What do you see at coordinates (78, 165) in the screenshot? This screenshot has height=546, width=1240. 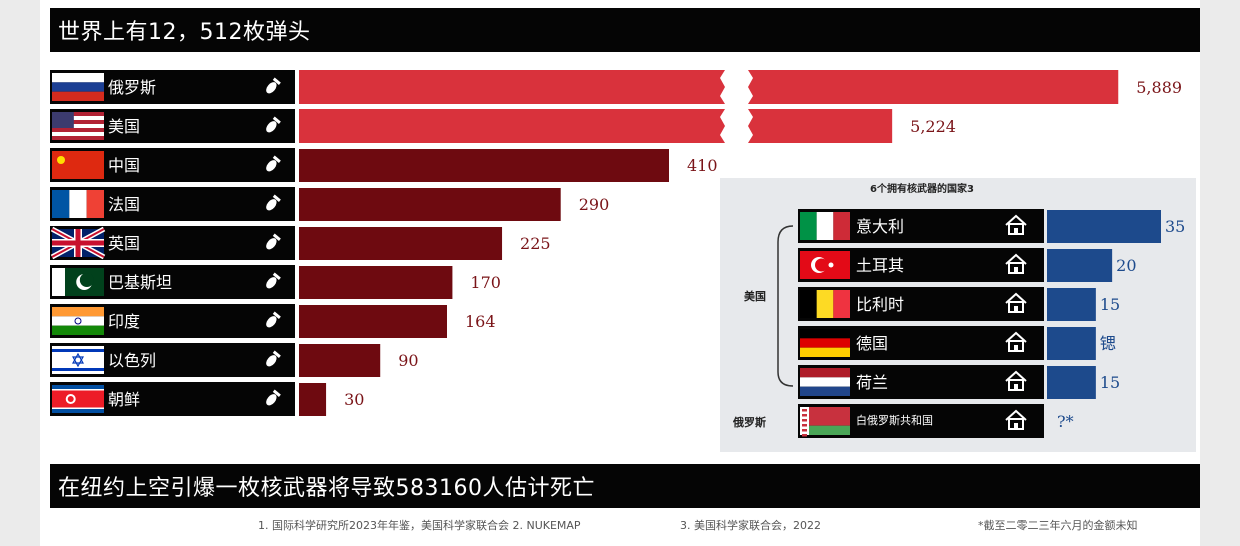 I see `china-flag-icon` at bounding box center [78, 165].